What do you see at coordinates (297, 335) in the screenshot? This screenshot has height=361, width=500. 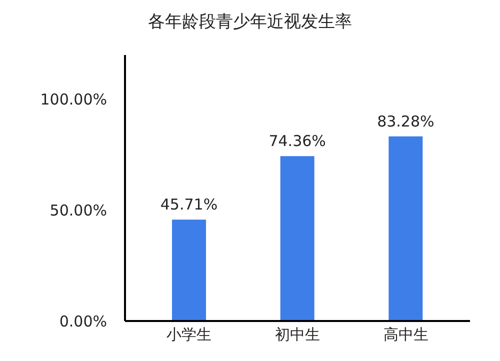 I see `x-tick-label: 初中生` at bounding box center [297, 335].